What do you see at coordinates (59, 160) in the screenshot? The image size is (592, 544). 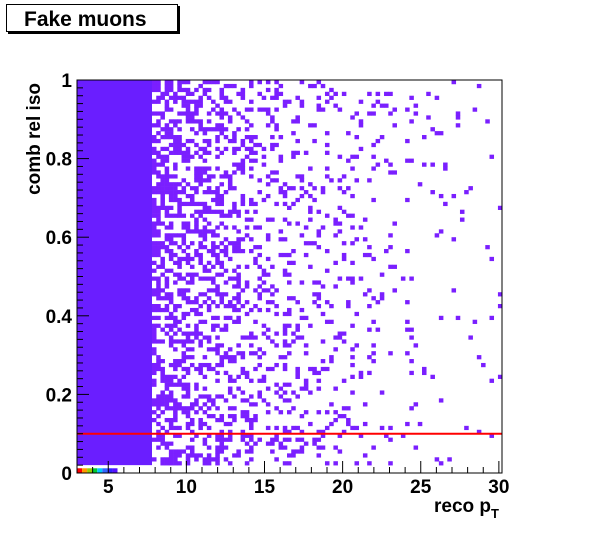 I see `y-tick-label: 0.8` at bounding box center [59, 160].